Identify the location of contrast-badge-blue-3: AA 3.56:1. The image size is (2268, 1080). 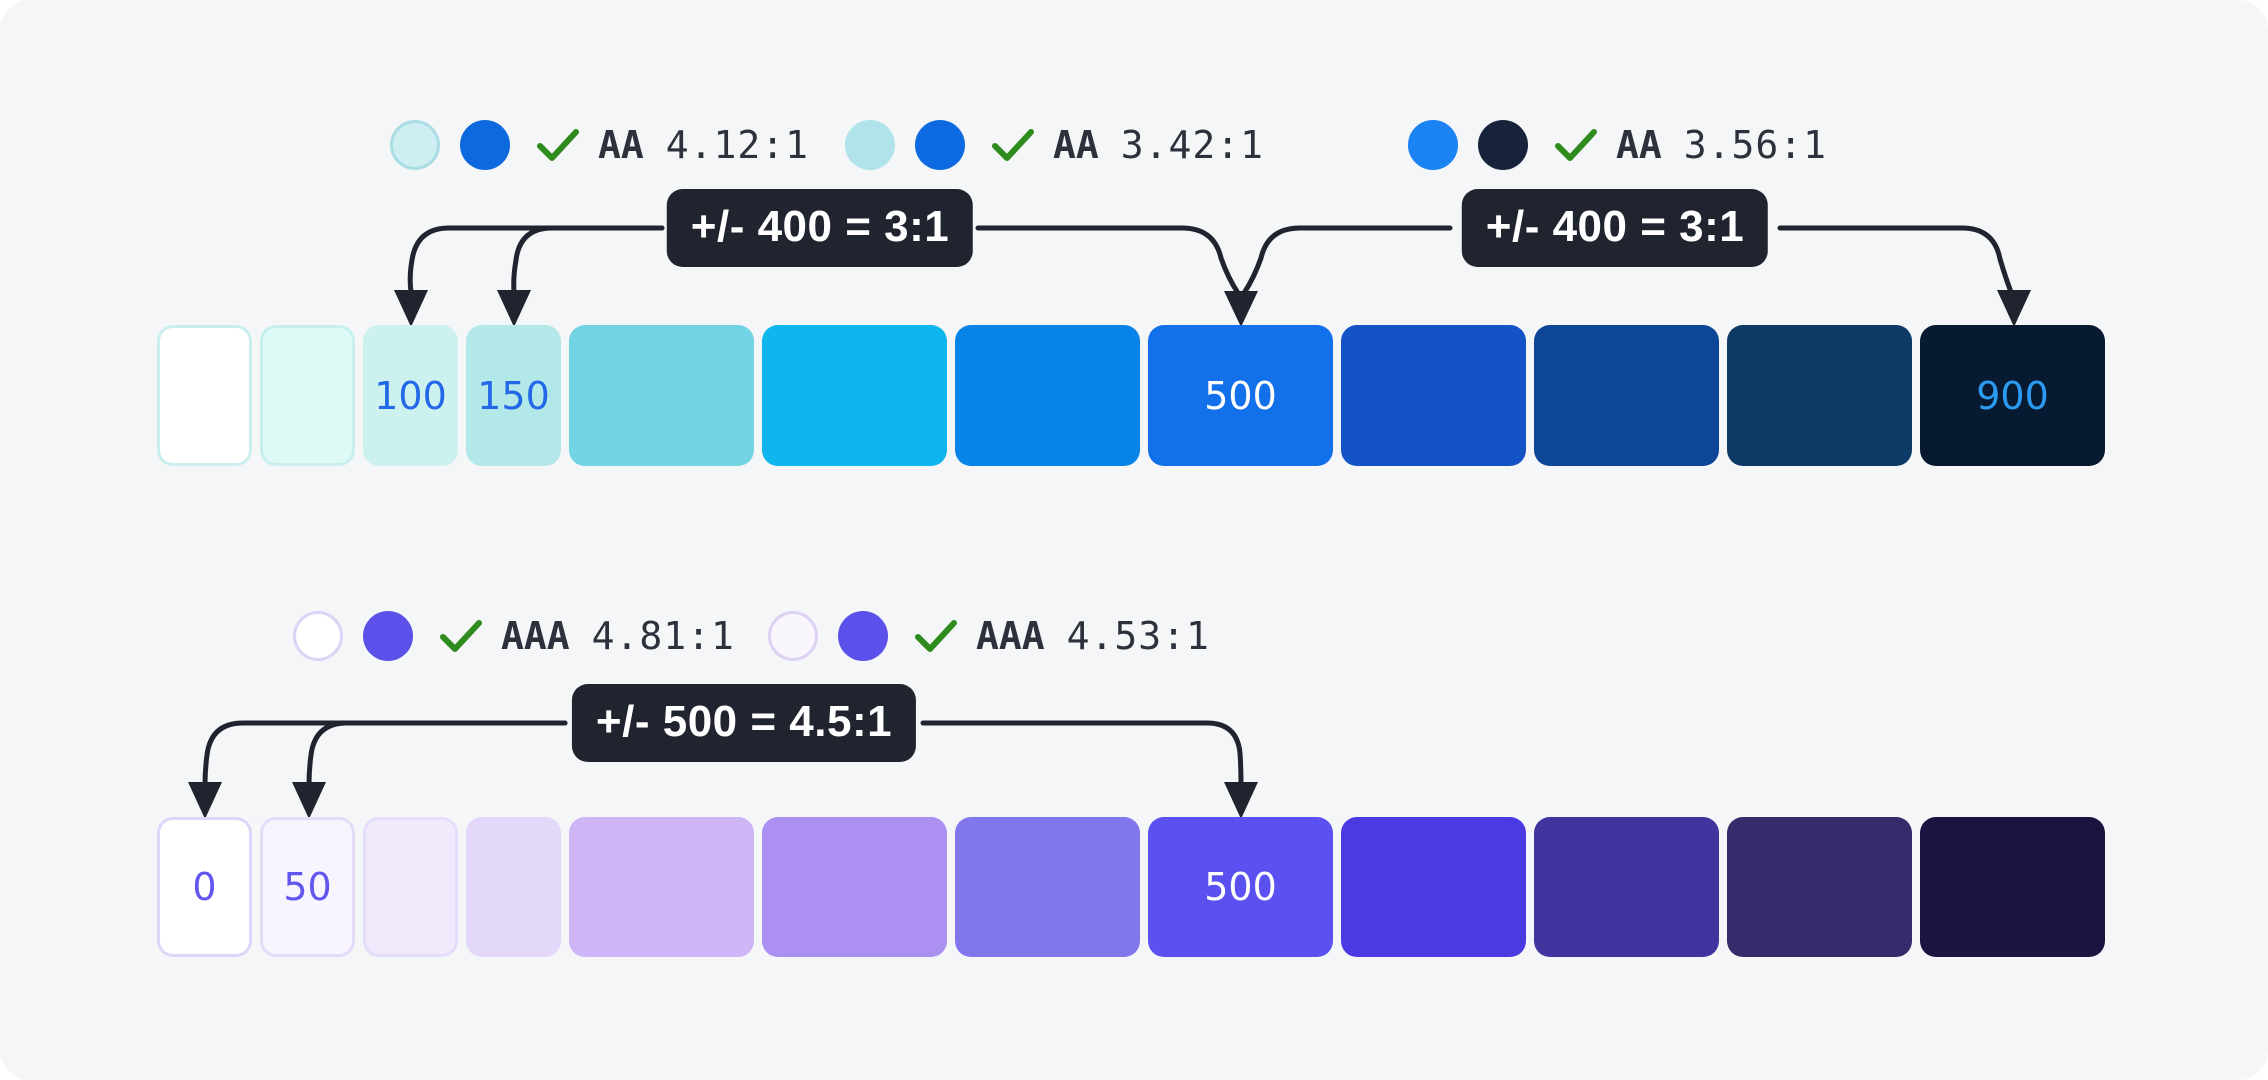
(1617, 145).